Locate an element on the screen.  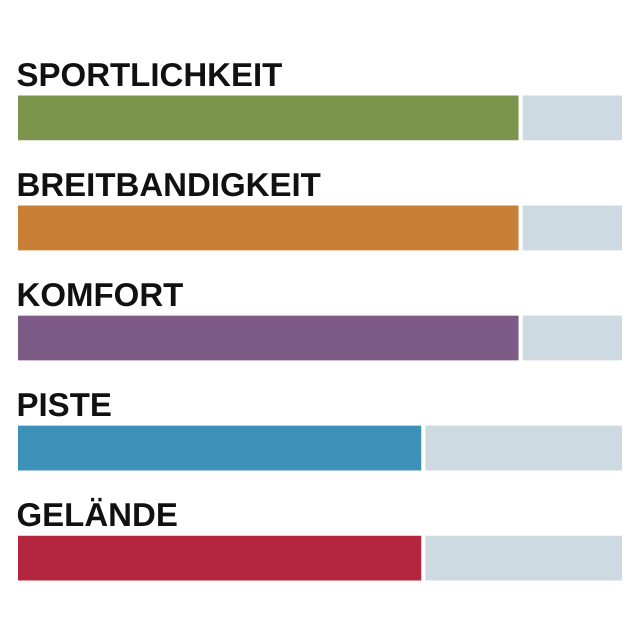
y-tick-label: KOMFORT is located at coordinates (100, 294).